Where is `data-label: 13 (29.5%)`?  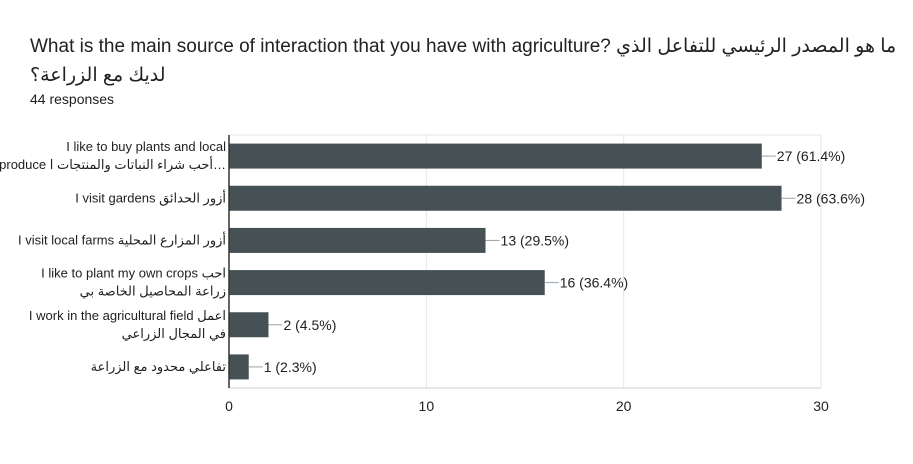
data-label: 13 (29.5%) is located at coordinates (535, 240).